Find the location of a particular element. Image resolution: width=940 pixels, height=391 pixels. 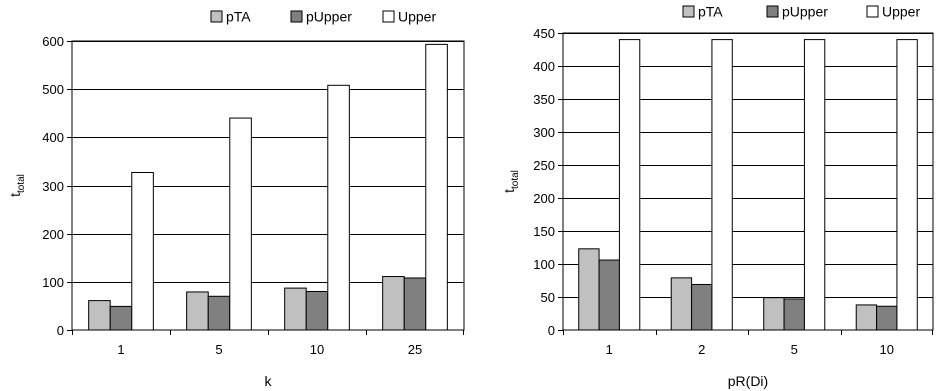

c1-x-tick-label-1: 1 is located at coordinates (120, 349).